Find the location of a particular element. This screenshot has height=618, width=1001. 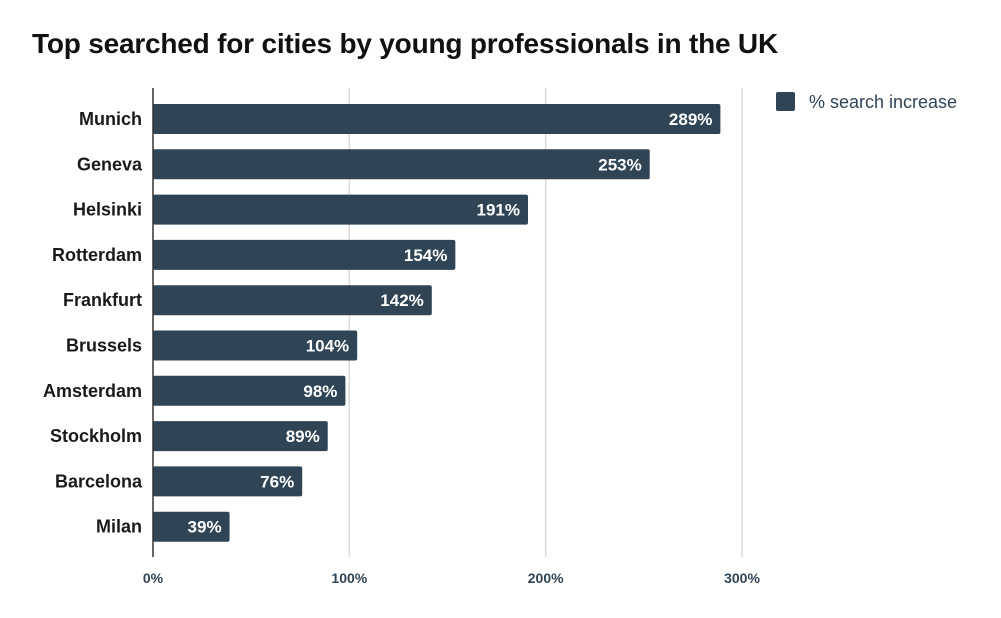

category-label: Stockholm is located at coordinates (96, 436).